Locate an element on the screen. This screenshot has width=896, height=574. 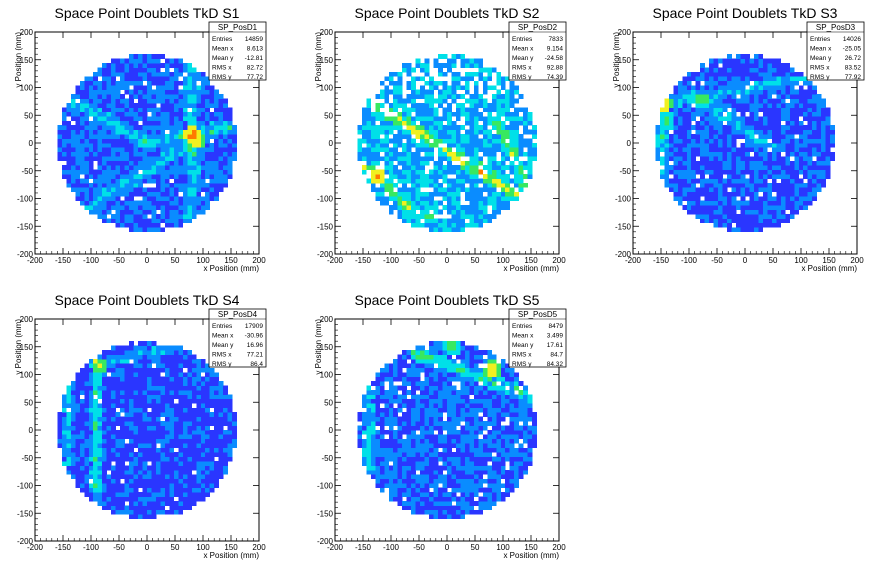
x-axis-label: x Position (mm) is located at coordinates (531, 268).